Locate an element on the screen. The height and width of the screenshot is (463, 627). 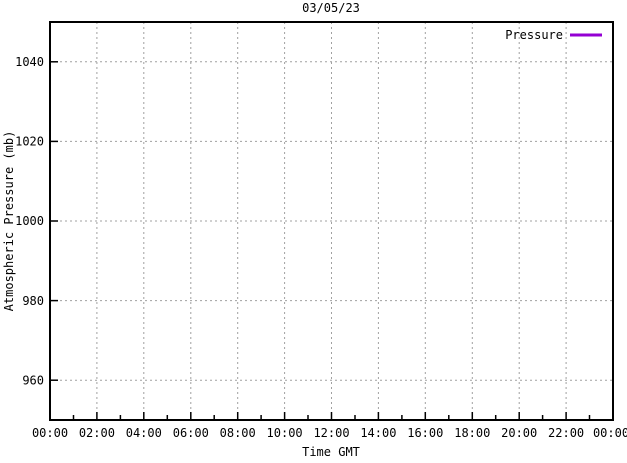
y-tick-label: 1020 is located at coordinates (29, 142).